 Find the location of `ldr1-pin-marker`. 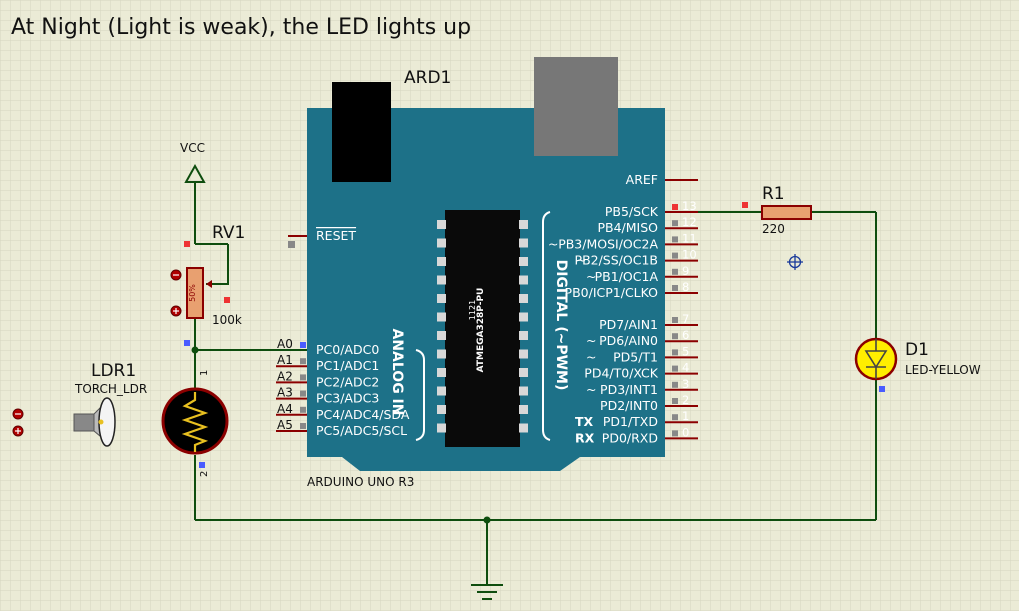

ldr1-pin-marker is located at coordinates (187, 343).